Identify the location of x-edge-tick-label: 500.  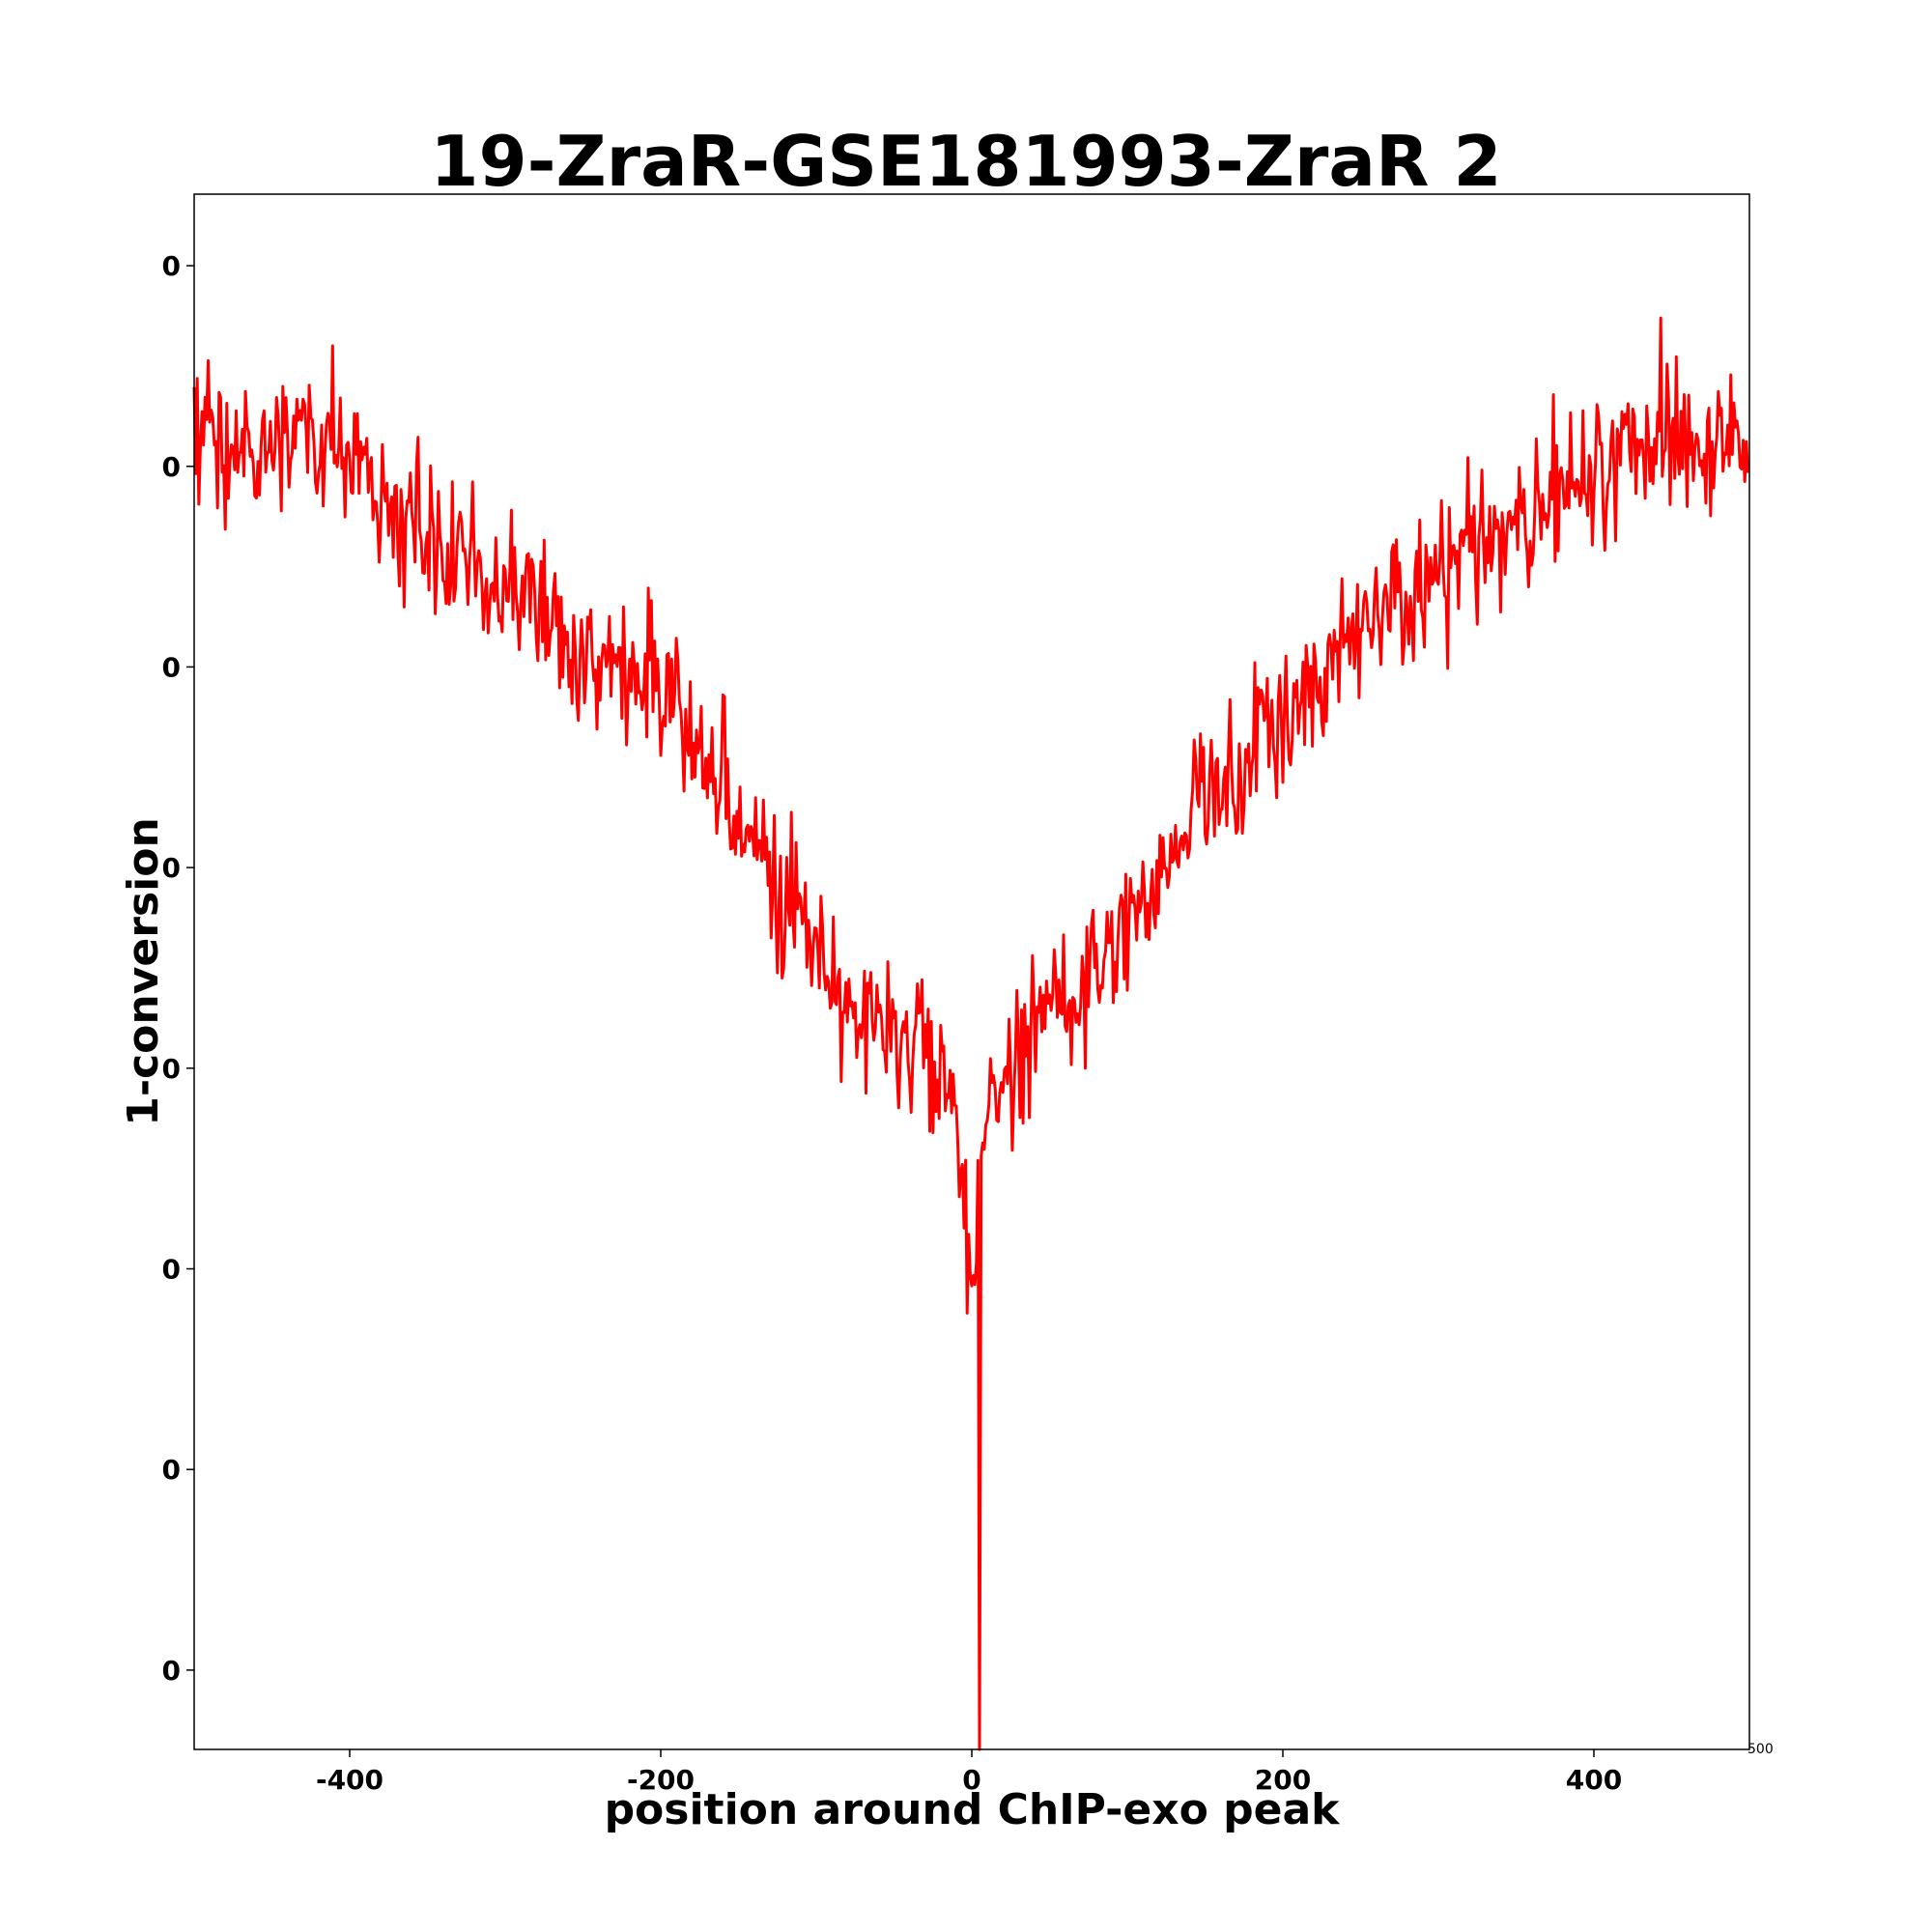
(1760, 1749).